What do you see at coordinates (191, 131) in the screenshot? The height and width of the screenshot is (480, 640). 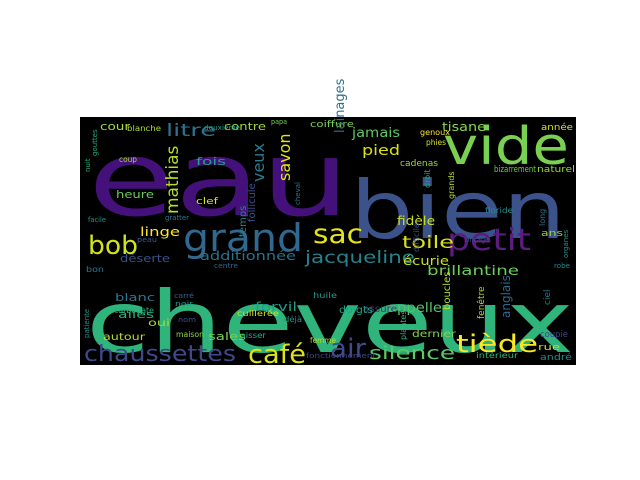 I see `cloud-word-litre: litre` at bounding box center [191, 131].